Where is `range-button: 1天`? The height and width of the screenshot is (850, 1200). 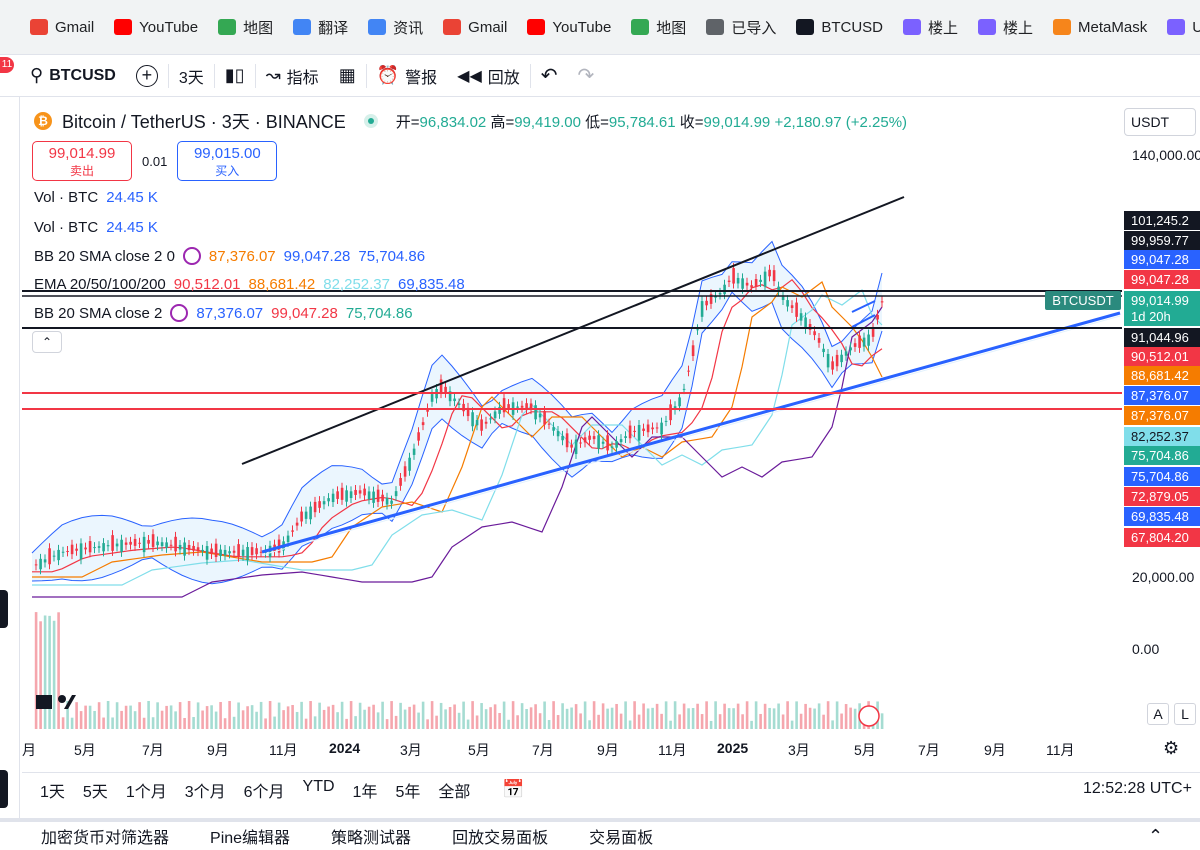 range-button: 1天 is located at coordinates (52, 792).